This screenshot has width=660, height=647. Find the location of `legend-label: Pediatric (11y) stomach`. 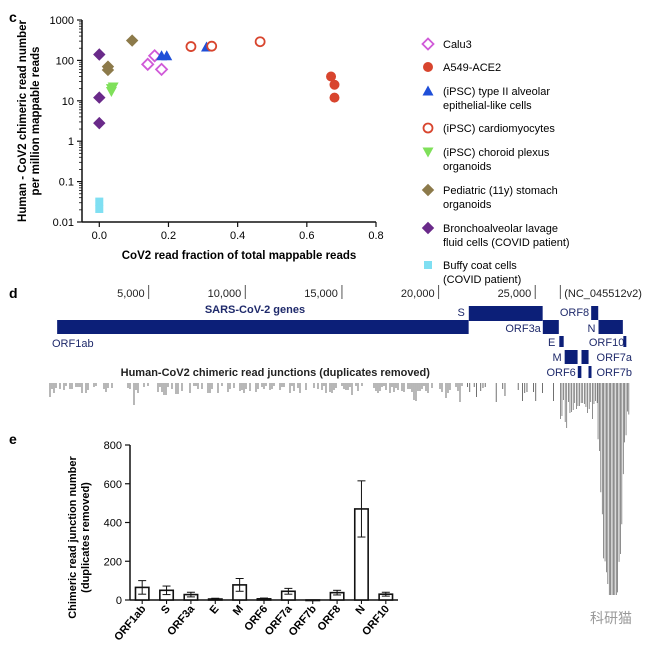

legend-label: Pediatric (11y) stomach is located at coordinates (500, 191).